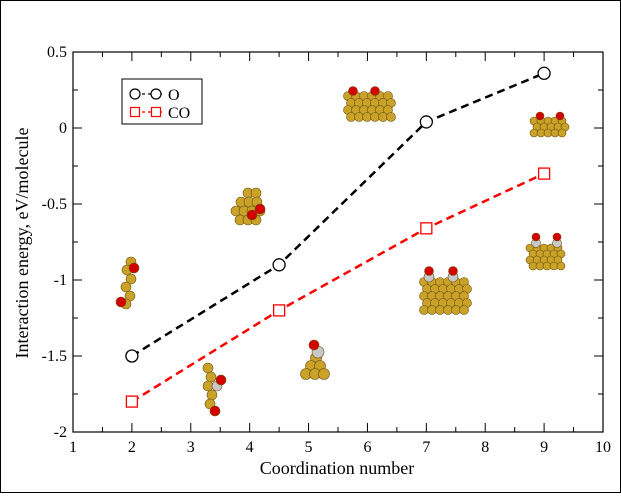  What do you see at coordinates (309, 447) in the screenshot?
I see `x-tick-label: 5` at bounding box center [309, 447].